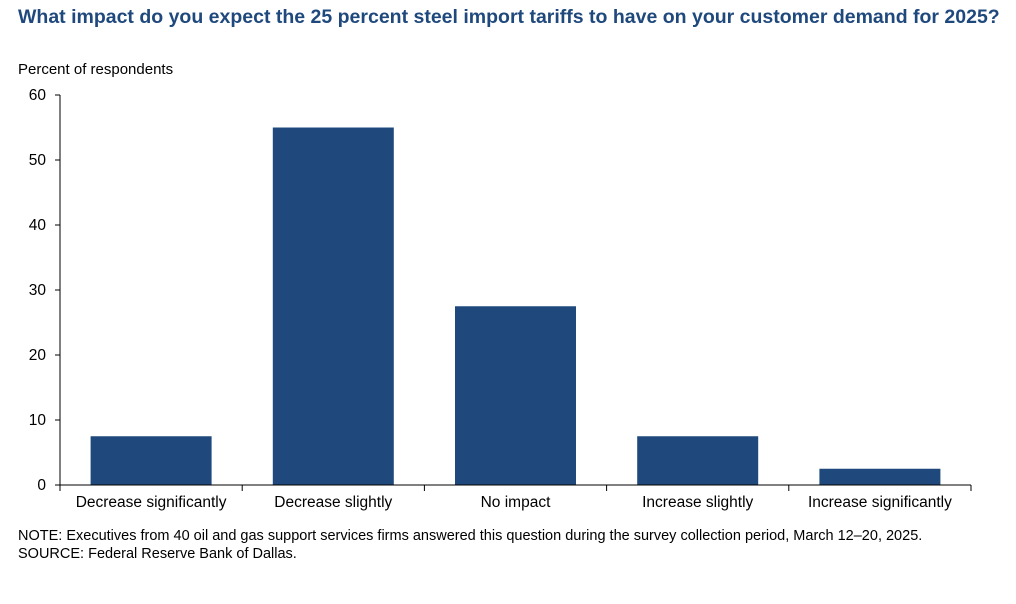  What do you see at coordinates (96, 69) in the screenshot?
I see `y-axis-label: Percent of respondents` at bounding box center [96, 69].